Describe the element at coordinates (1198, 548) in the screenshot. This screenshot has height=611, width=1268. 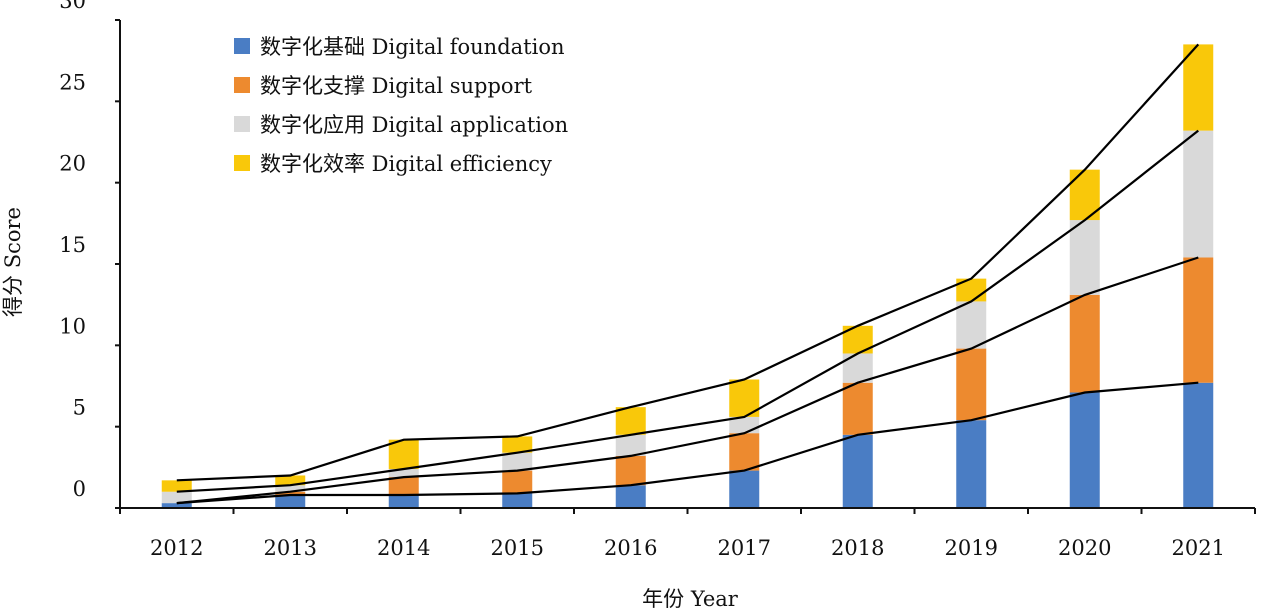
I see `x-tick-label: 2021` at that location.